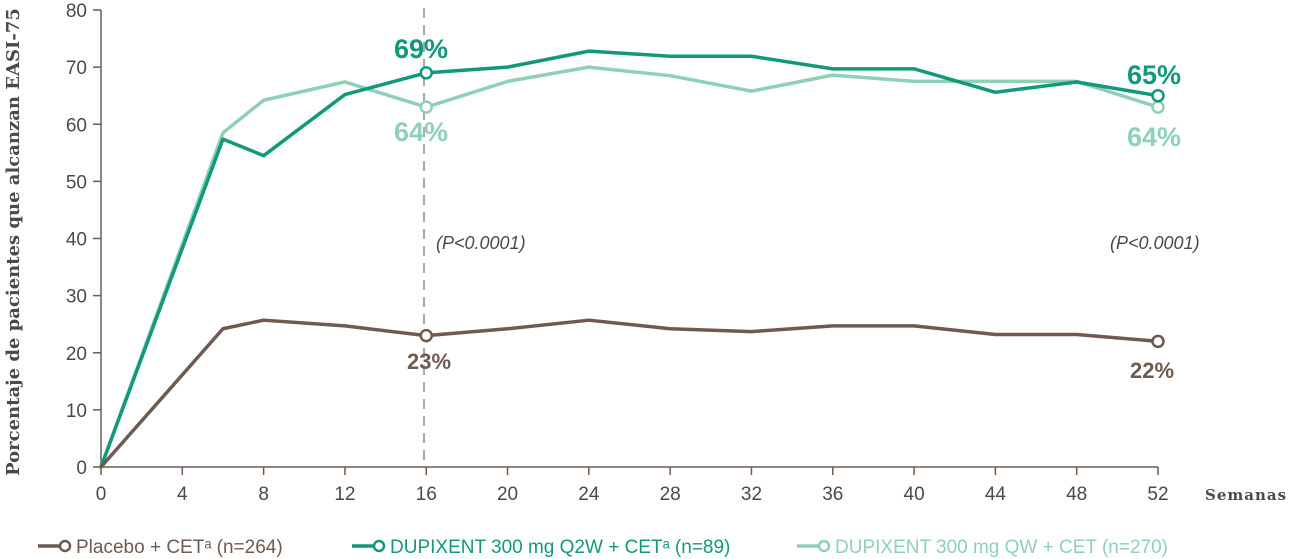 The width and height of the screenshot is (1300, 559). Describe the element at coordinates (76, 411) in the screenshot. I see `y-tick-label: 10` at that location.